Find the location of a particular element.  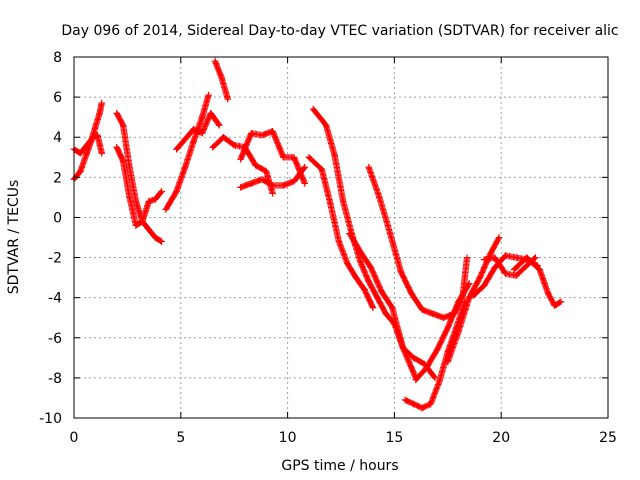

y-axis-label: SDTVAR / TECUs is located at coordinates (14, 237).